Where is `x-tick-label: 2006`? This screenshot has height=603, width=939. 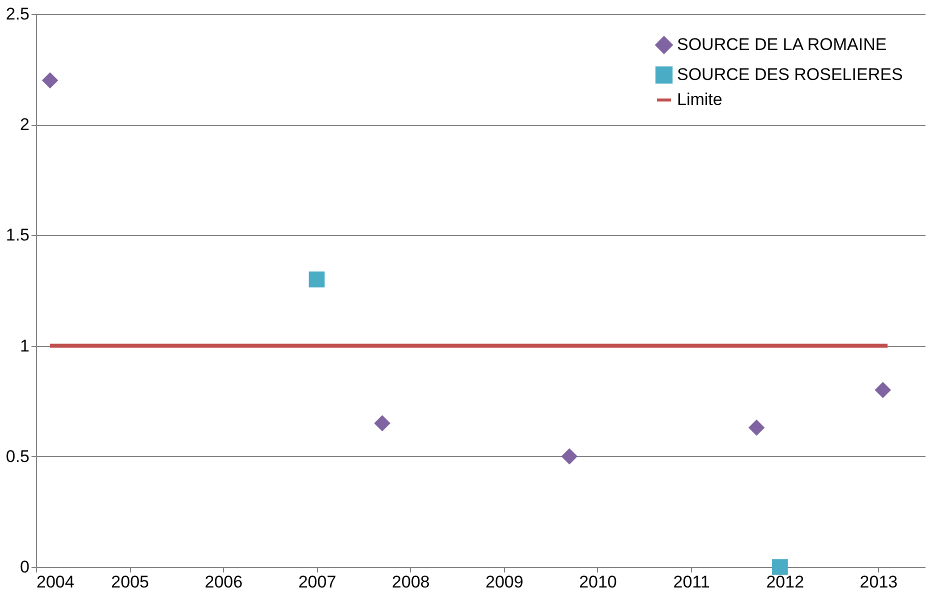 x-tick-label: 2006 is located at coordinates (223, 582).